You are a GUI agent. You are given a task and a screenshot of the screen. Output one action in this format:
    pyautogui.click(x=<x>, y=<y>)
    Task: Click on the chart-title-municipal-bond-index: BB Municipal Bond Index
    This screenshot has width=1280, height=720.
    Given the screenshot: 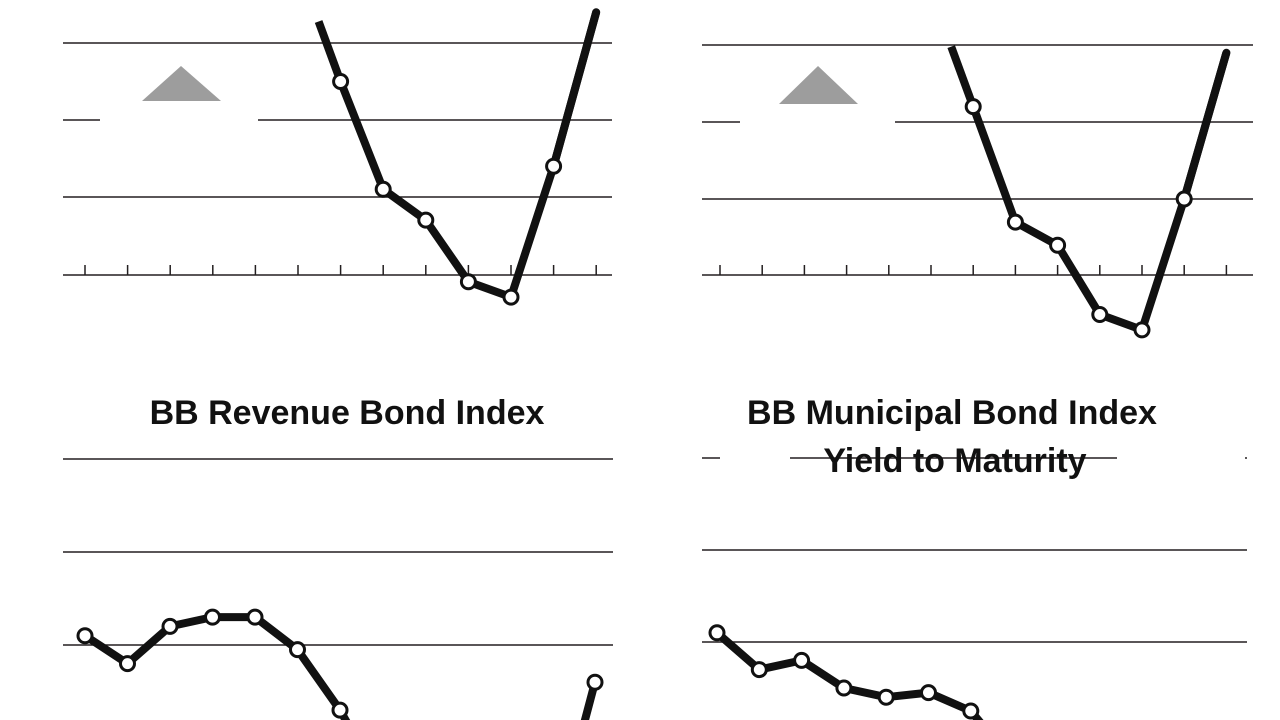 What is the action you would take?
    pyautogui.click(x=952, y=413)
    